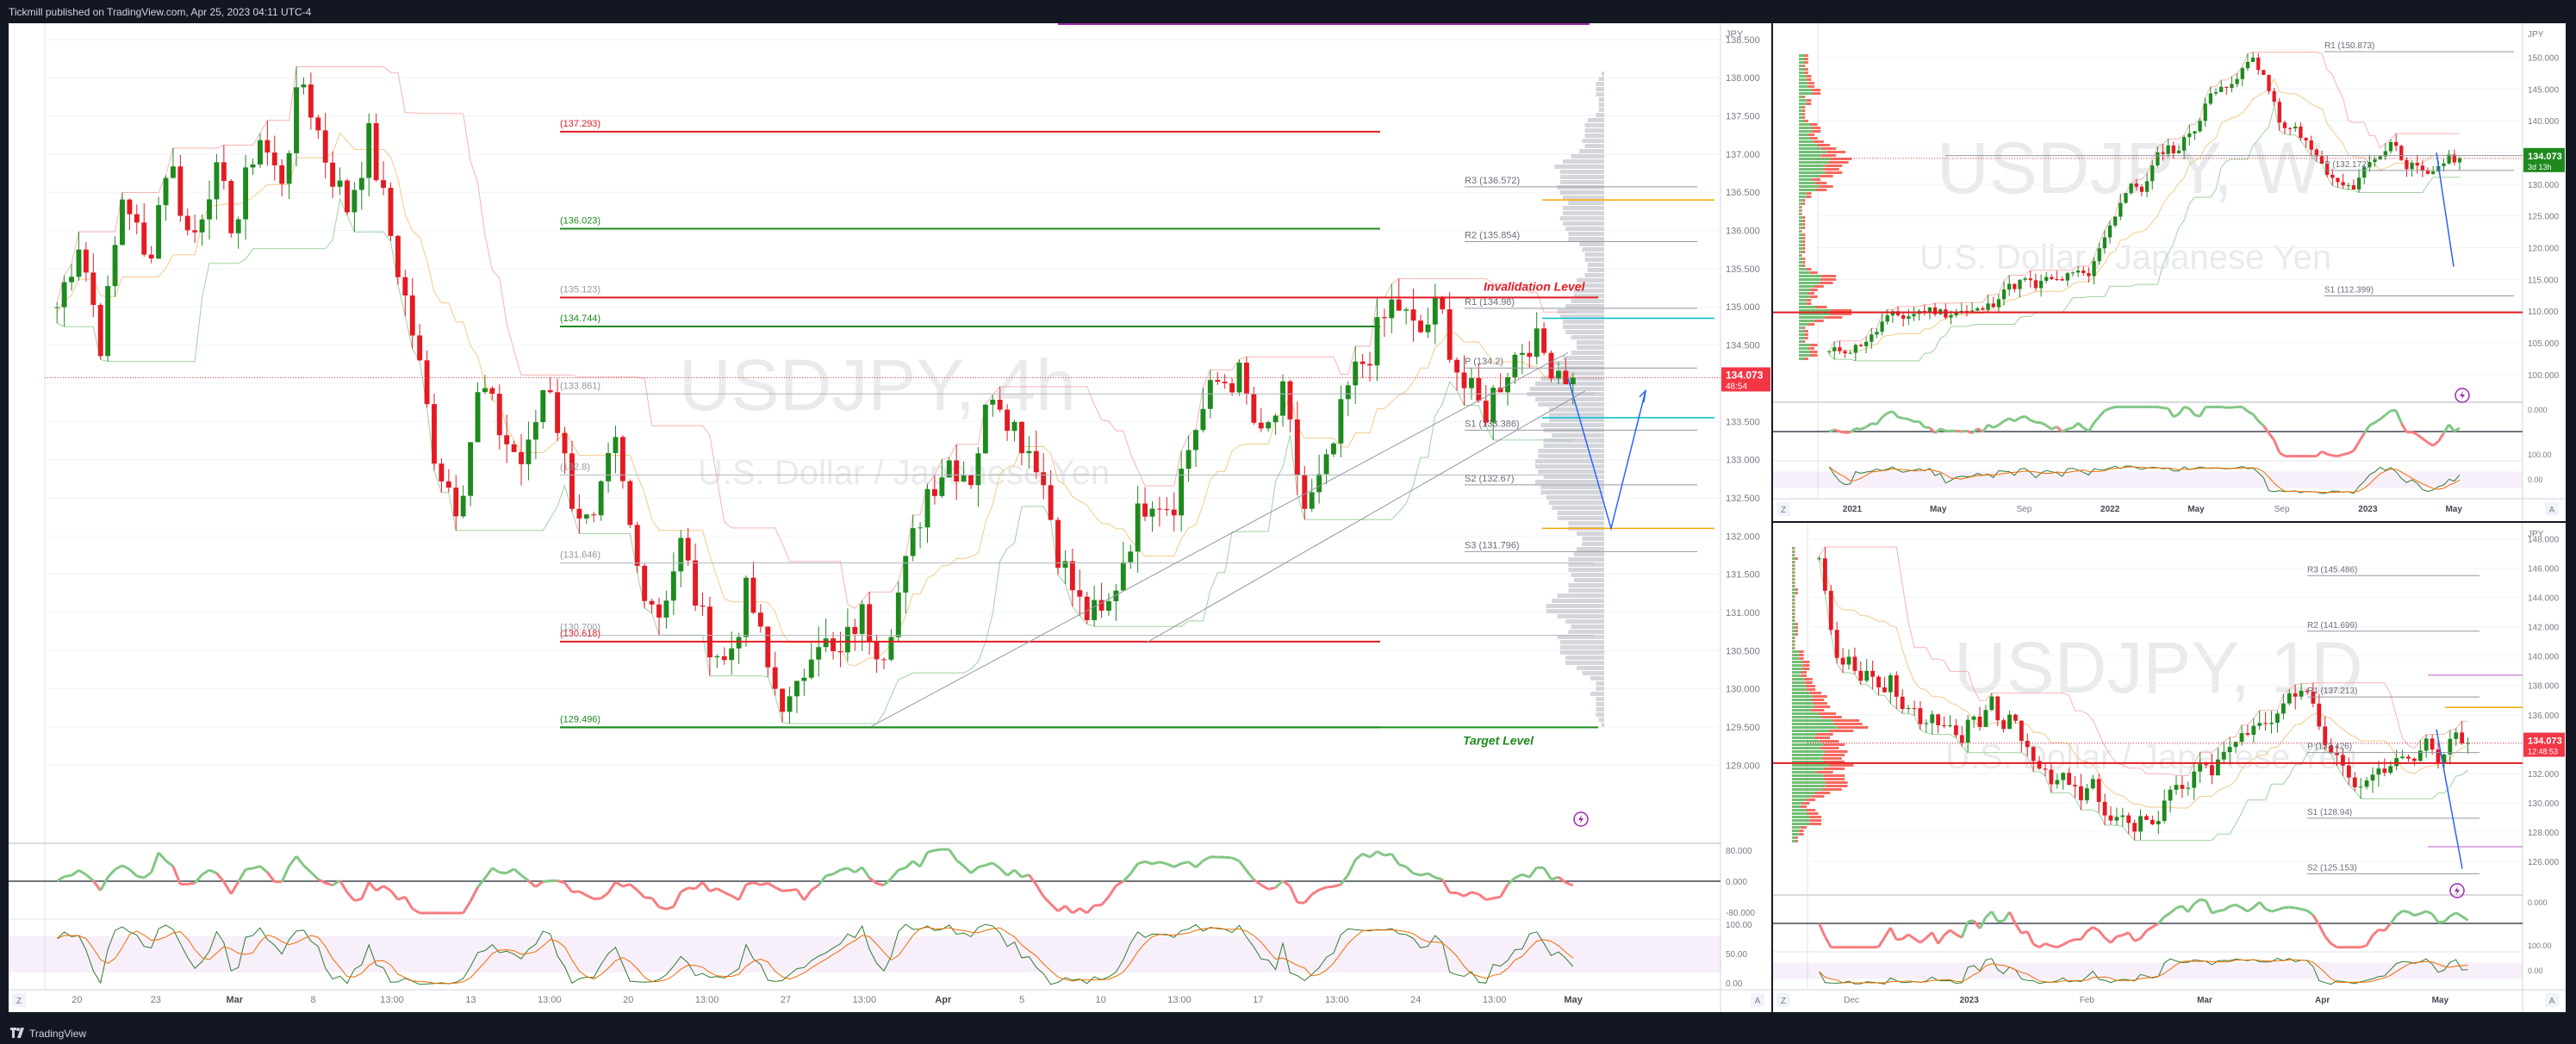 The height and width of the screenshot is (1044, 2576). What do you see at coordinates (1741, 913) in the screenshot?
I see `oscillator-tick-label: -80.000` at bounding box center [1741, 913].